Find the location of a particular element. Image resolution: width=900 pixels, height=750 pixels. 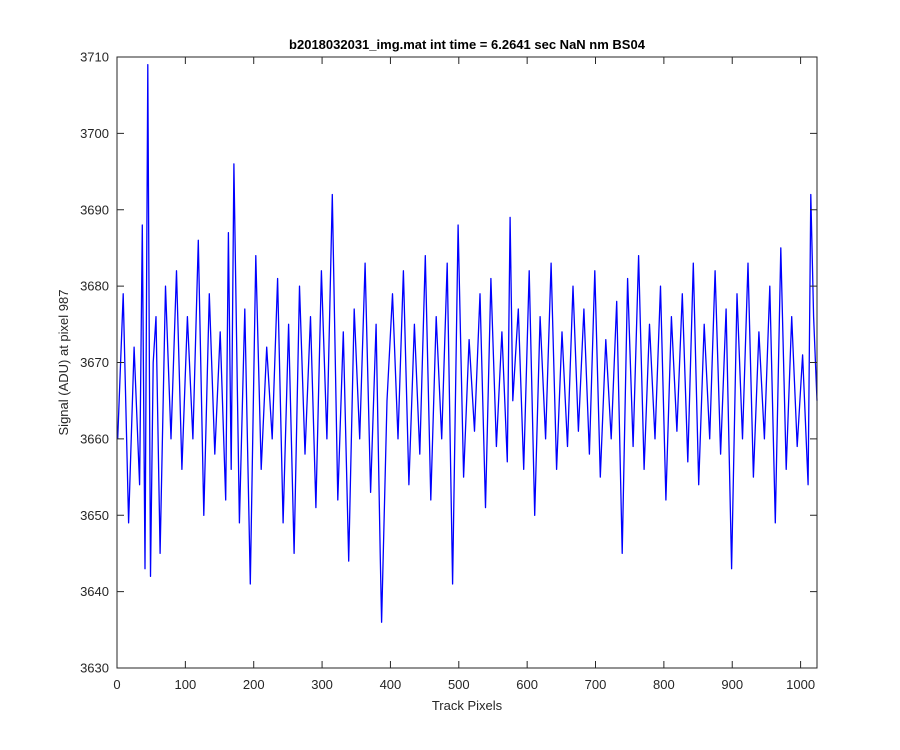

x-axis-label: Track Pixels is located at coordinates (467, 705).